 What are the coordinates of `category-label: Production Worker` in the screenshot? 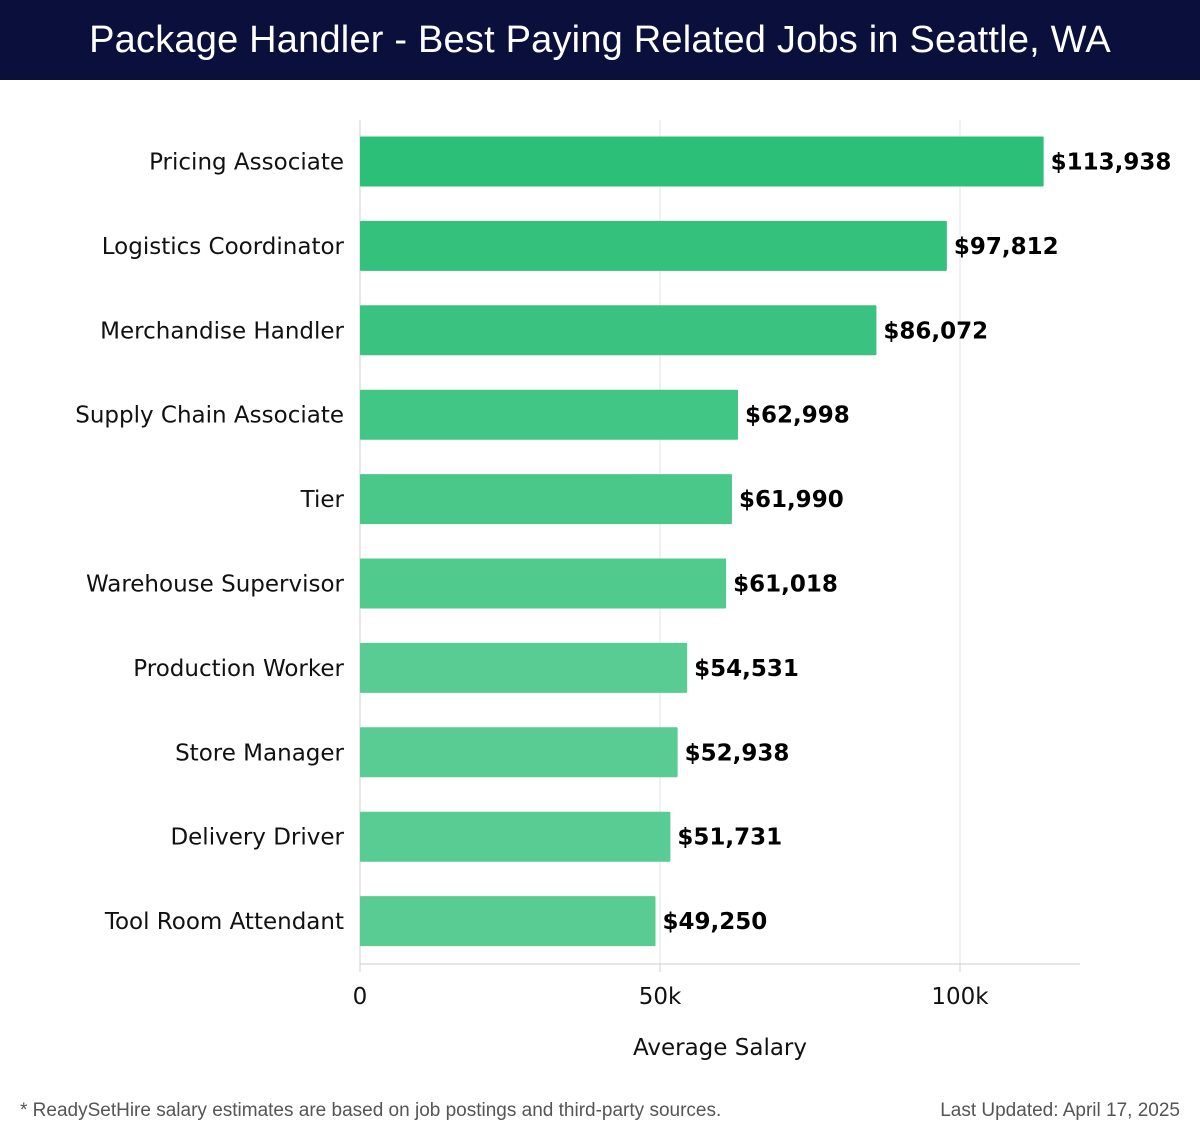 It's located at (238, 669).